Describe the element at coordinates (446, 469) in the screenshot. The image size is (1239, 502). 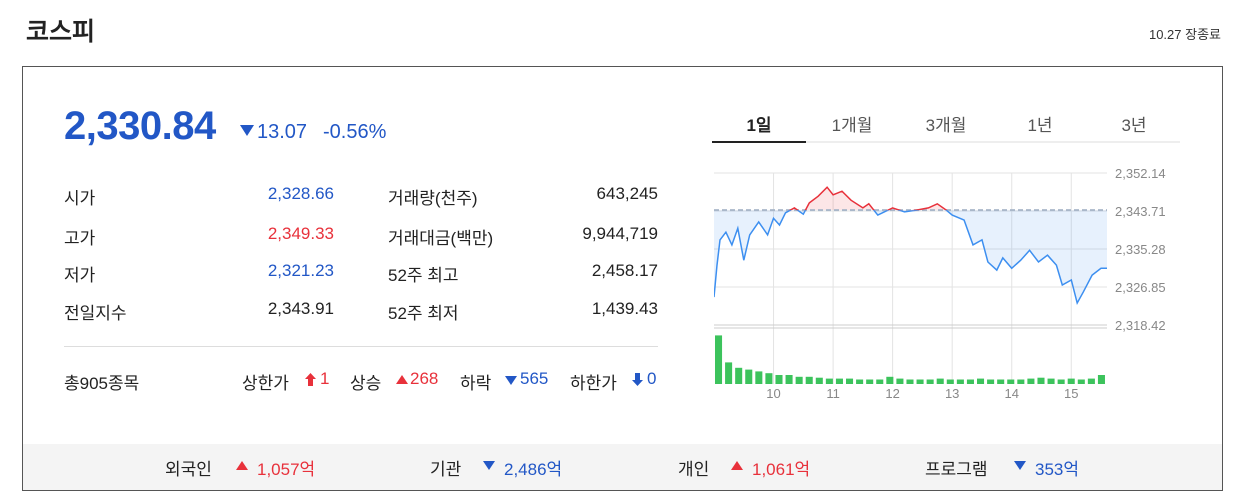
I see `investor-label: 기관` at that location.